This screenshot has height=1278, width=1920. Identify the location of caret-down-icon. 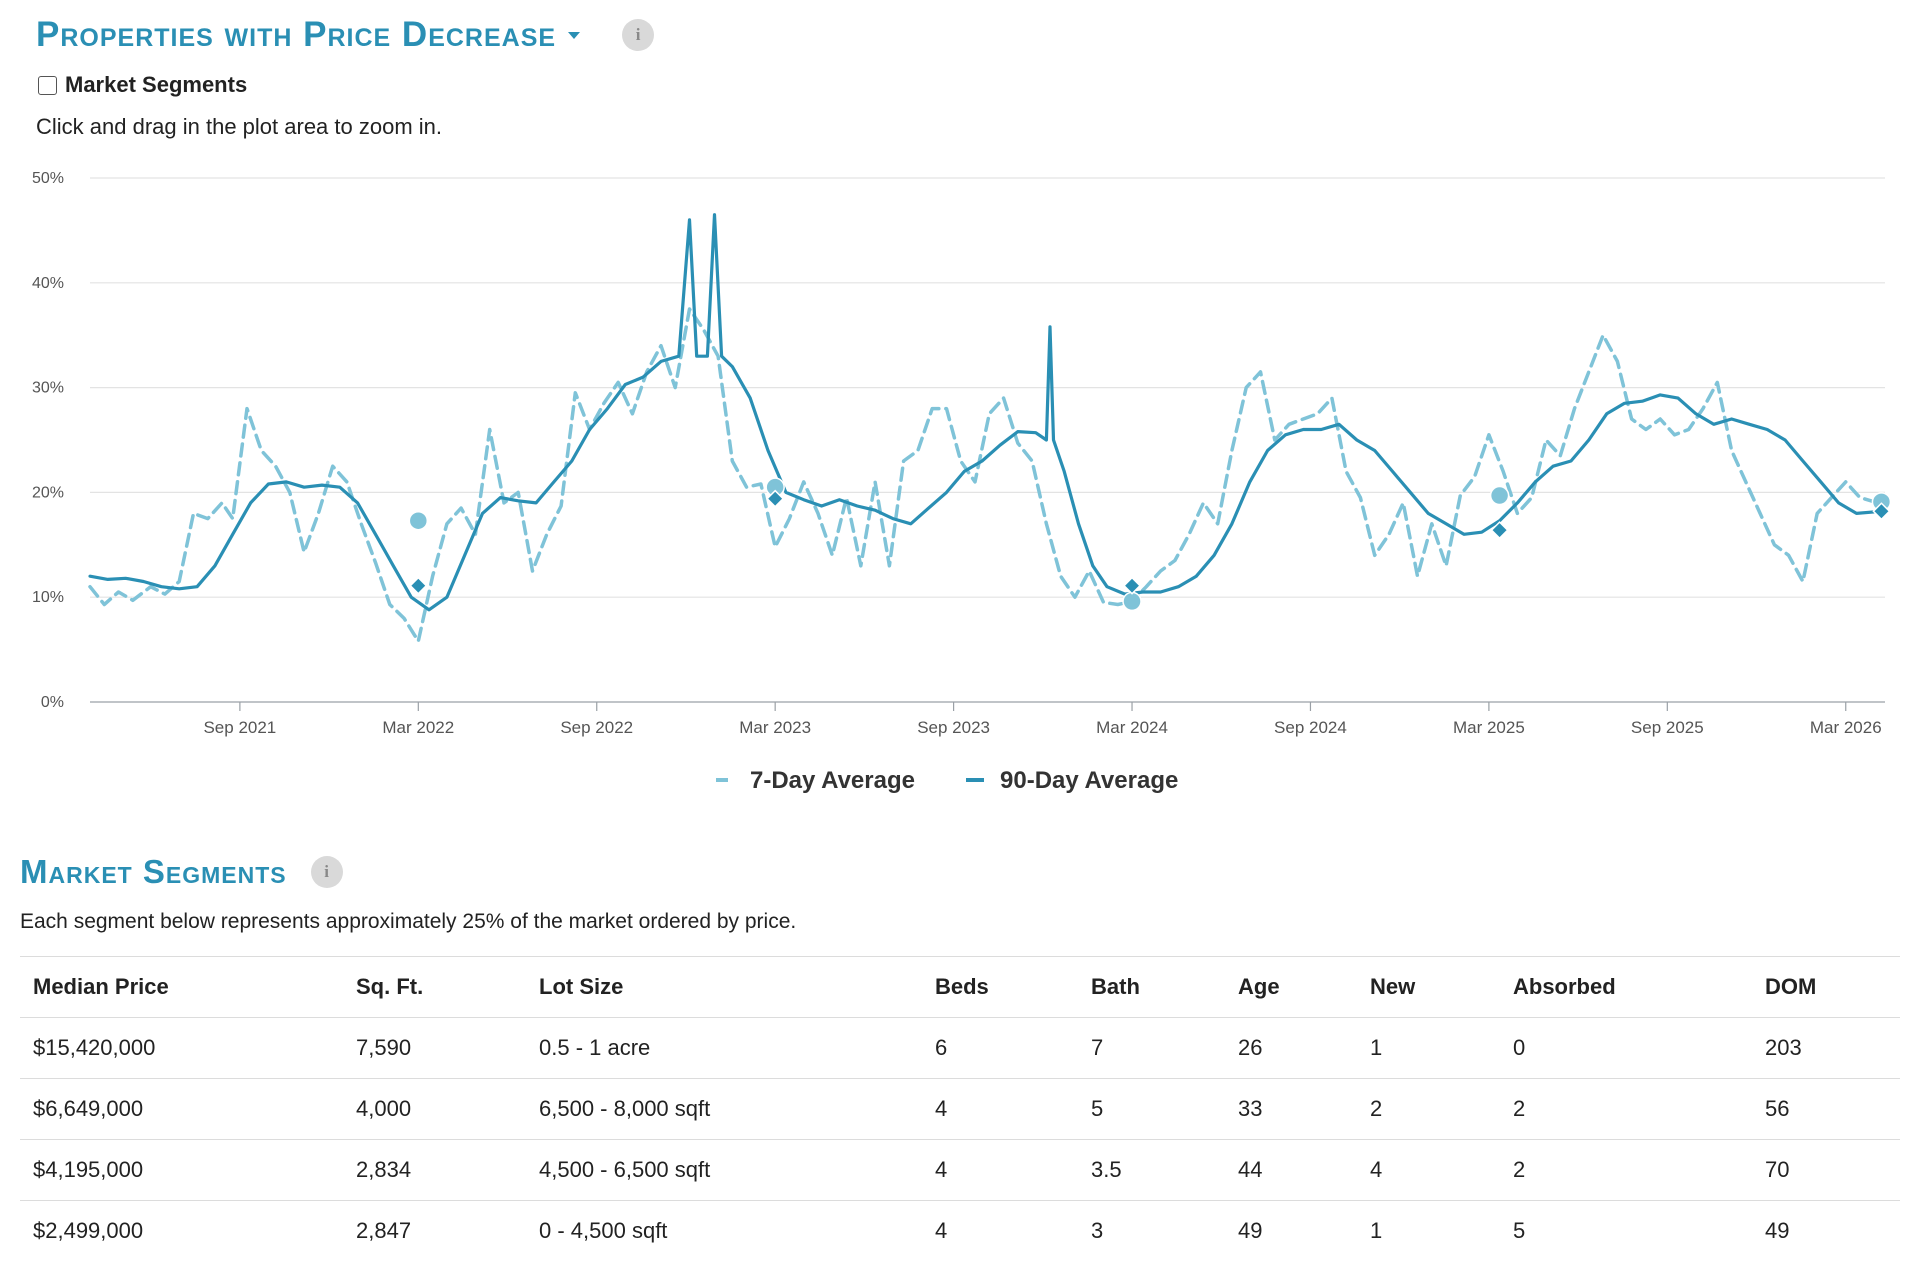
(574, 35).